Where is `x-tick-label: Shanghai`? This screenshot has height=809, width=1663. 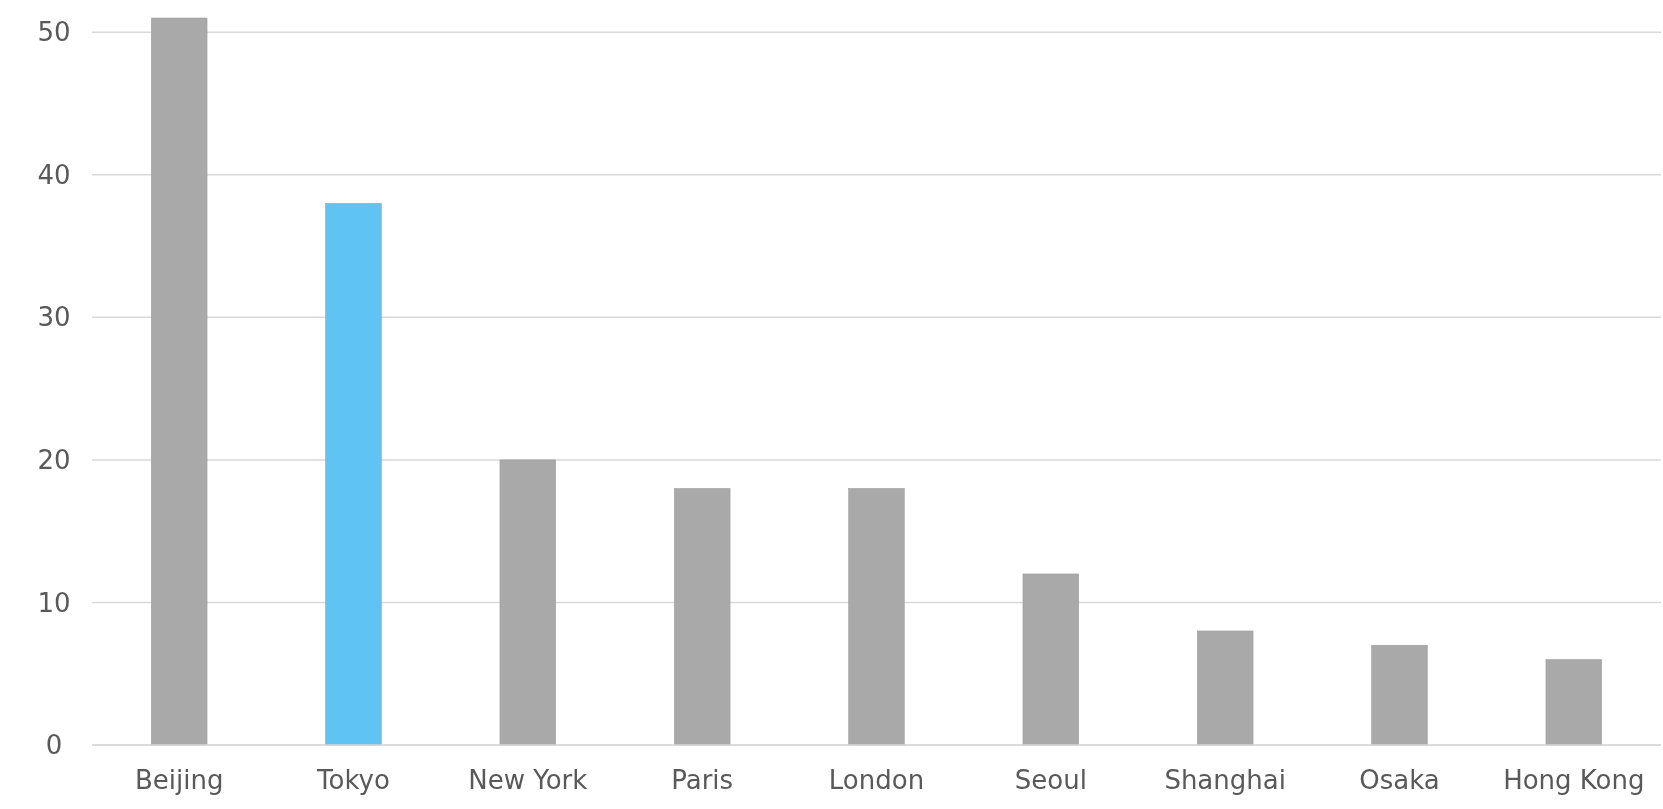 x-tick-label: Shanghai is located at coordinates (1225, 780).